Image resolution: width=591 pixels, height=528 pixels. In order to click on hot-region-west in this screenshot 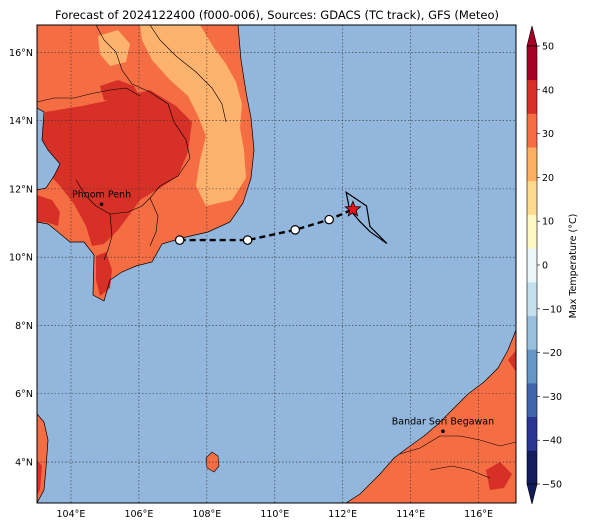, I will do `click(48, 210)`.